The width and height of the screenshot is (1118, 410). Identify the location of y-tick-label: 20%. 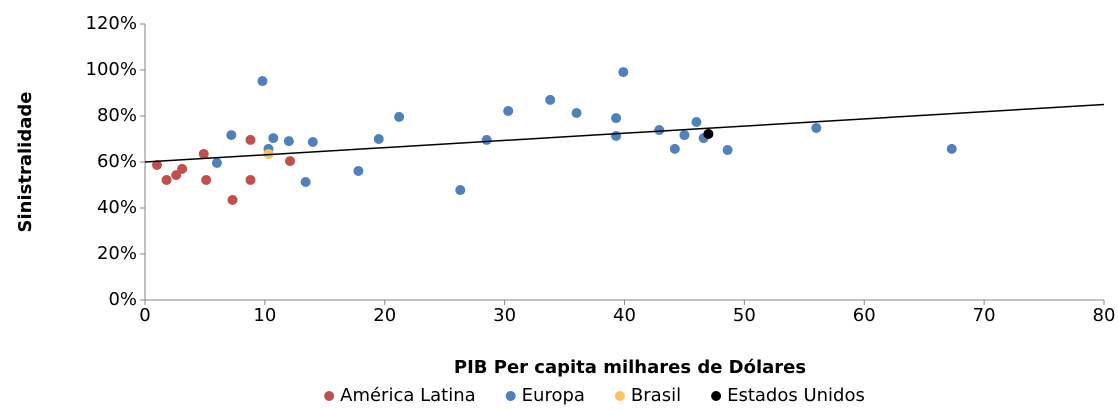
(117, 253).